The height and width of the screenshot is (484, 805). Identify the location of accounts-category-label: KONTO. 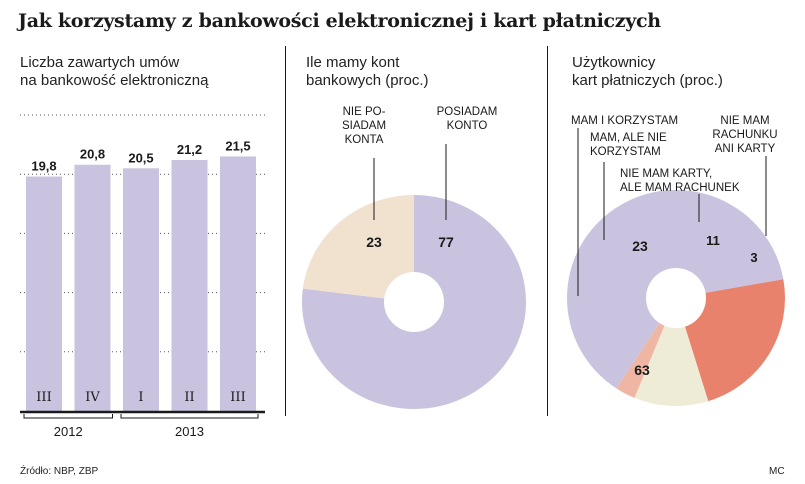
(467, 126).